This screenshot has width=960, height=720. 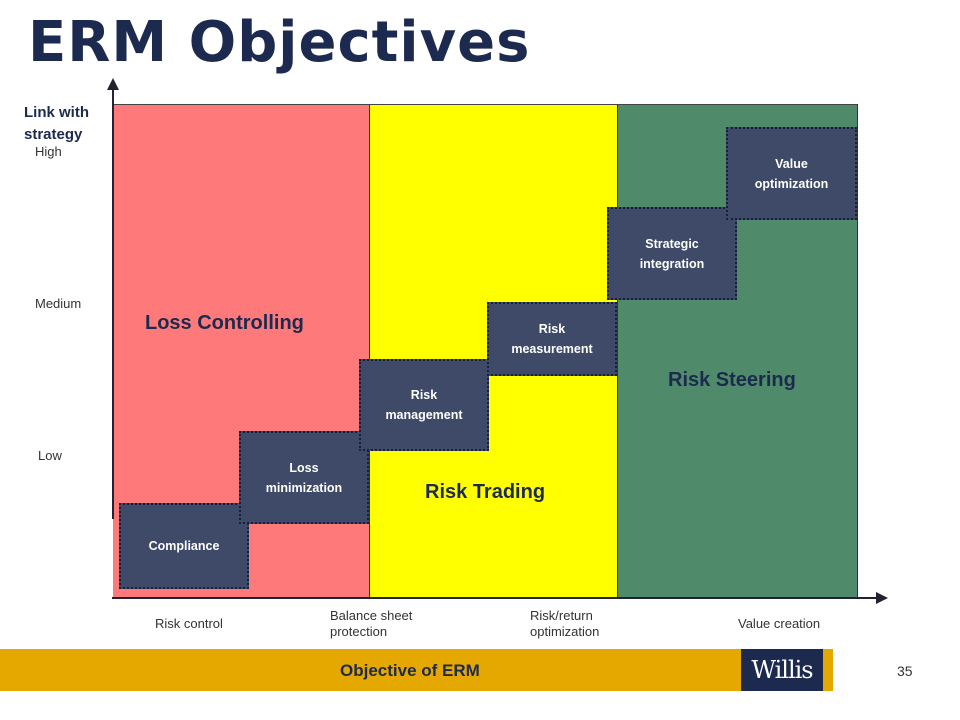 What do you see at coordinates (485, 104) in the screenshot?
I see `zone-top-border` at bounding box center [485, 104].